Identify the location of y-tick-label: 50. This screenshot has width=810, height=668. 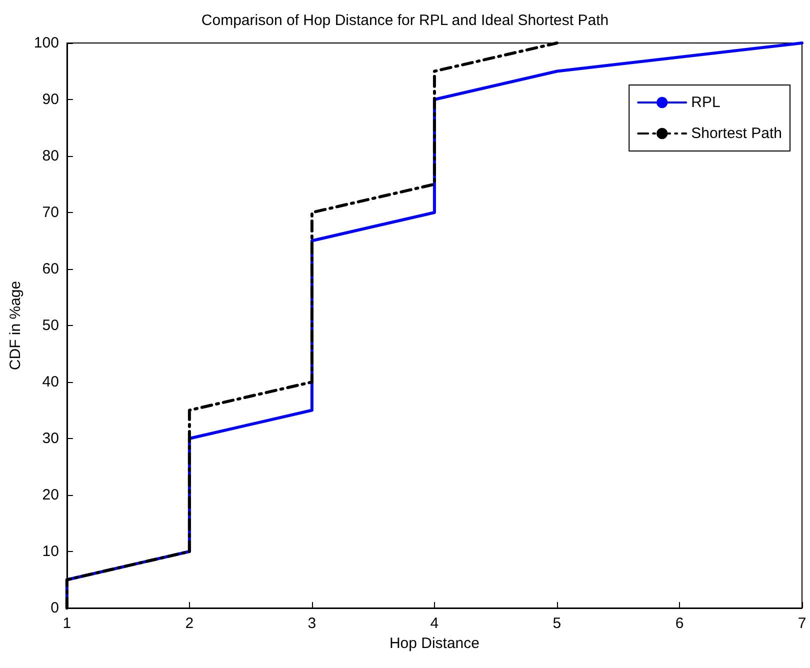
(50, 325).